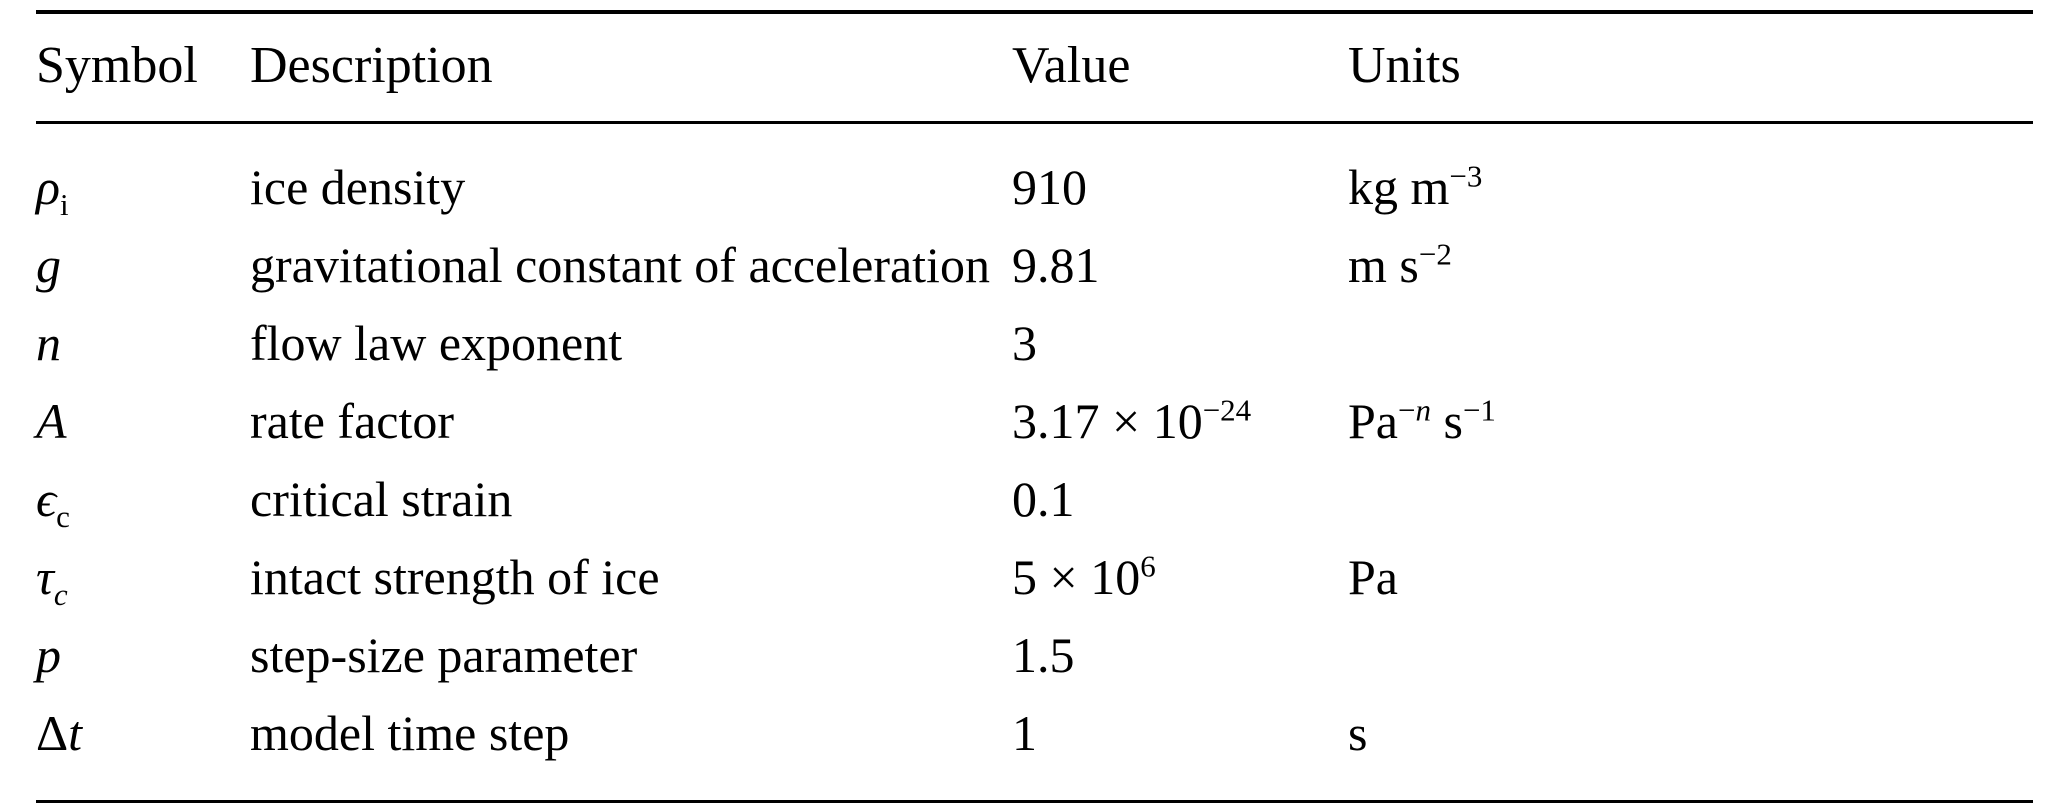  Describe the element at coordinates (1034, 122) in the screenshot. I see `header-rule` at that location.